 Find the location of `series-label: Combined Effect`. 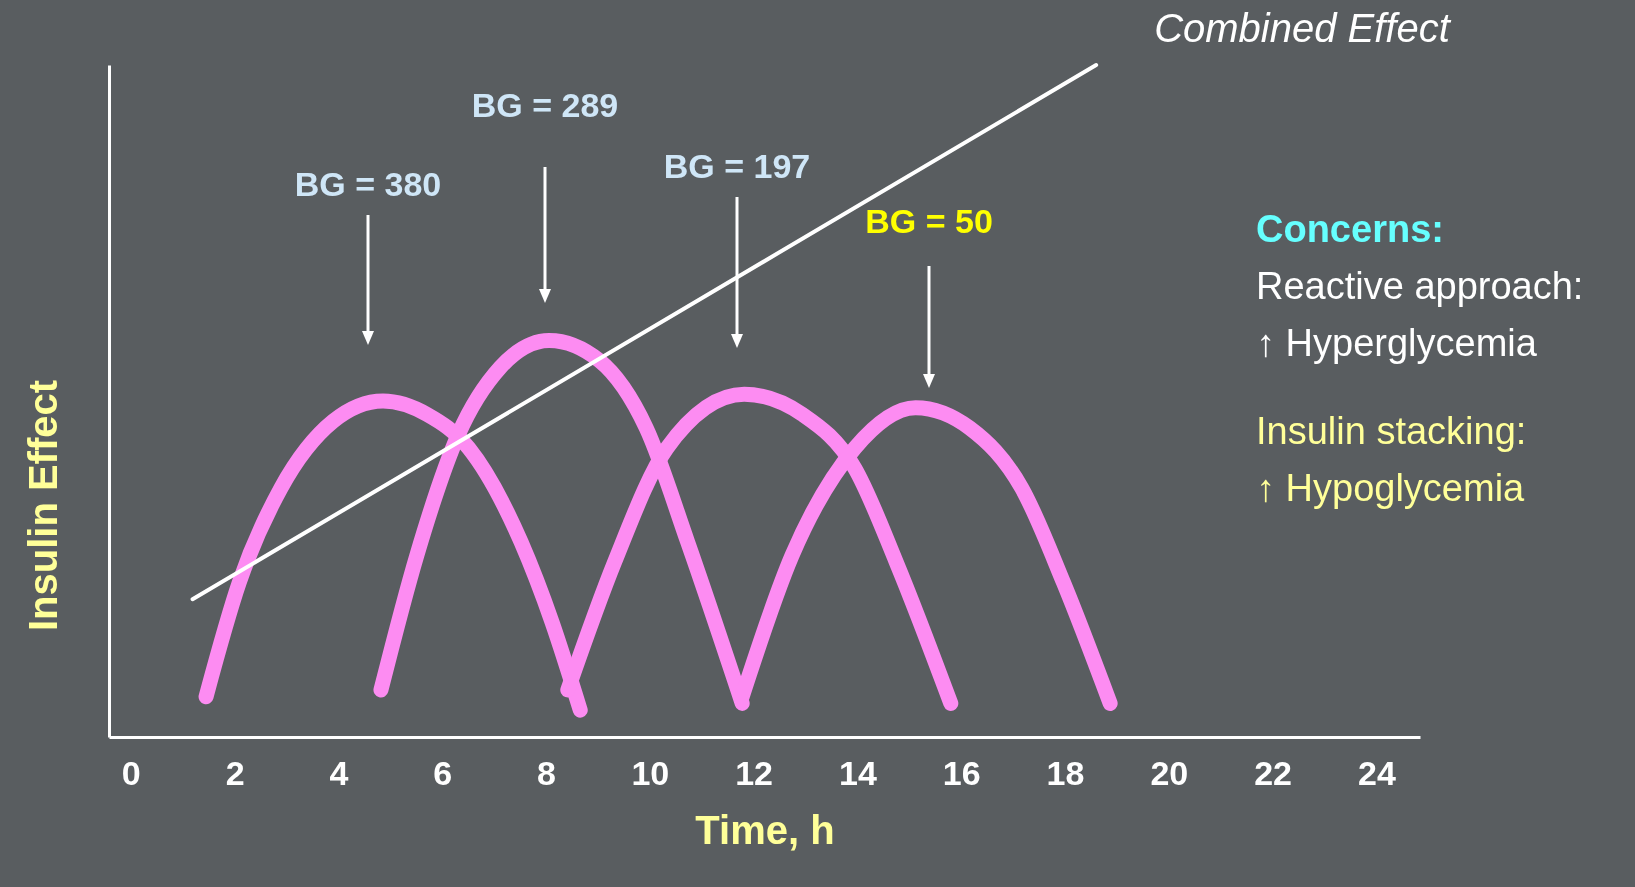

series-label: Combined Effect is located at coordinates (1303, 28).